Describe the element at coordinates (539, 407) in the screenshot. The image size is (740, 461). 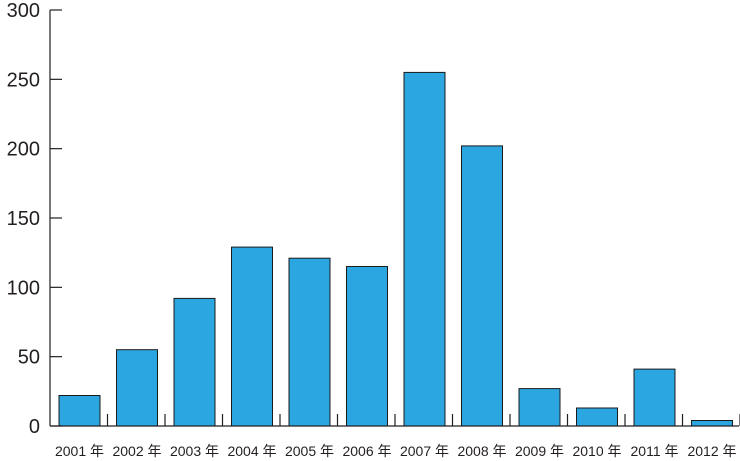
I see `bar-2009-年` at that location.